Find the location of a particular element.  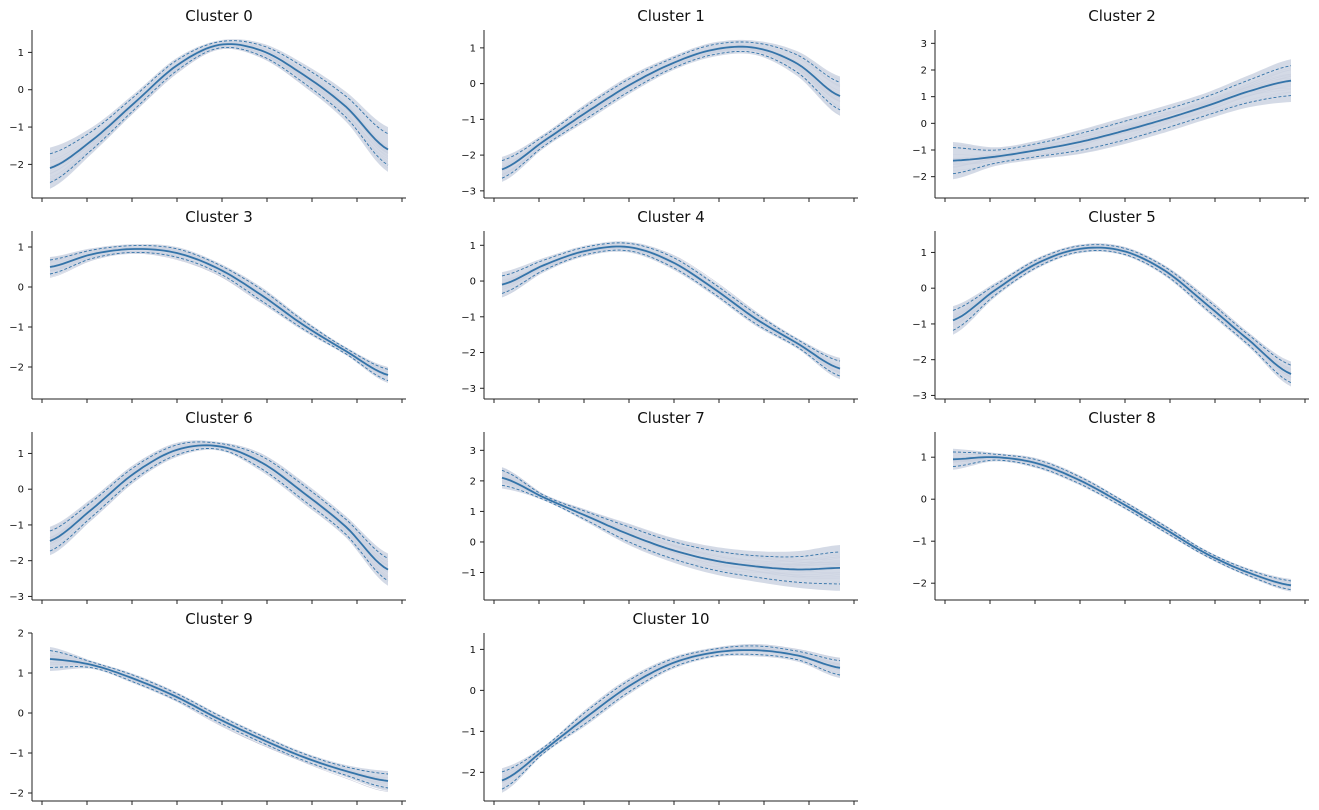

panel-title: Cluster 6 is located at coordinates (219, 418).